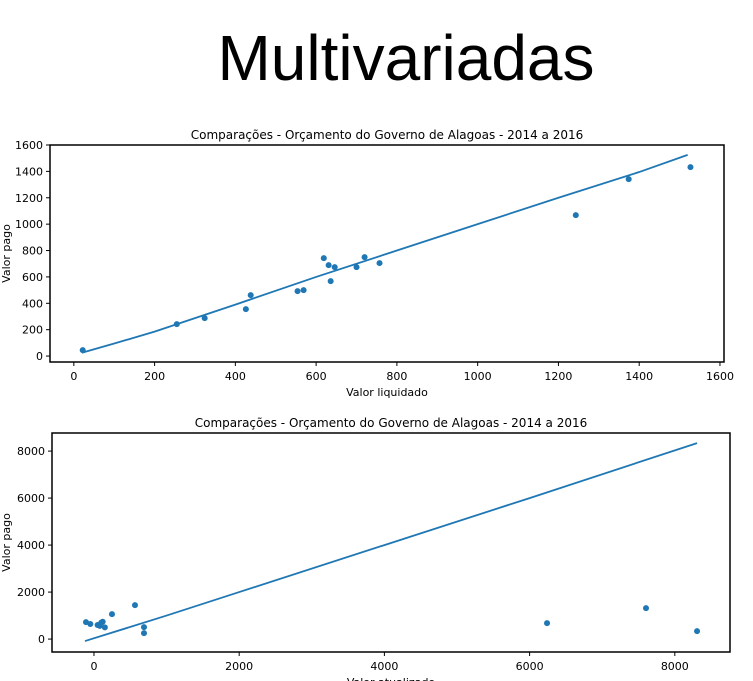  Describe the element at coordinates (396, 376) in the screenshot. I see `x-tick-label: 800` at that location.